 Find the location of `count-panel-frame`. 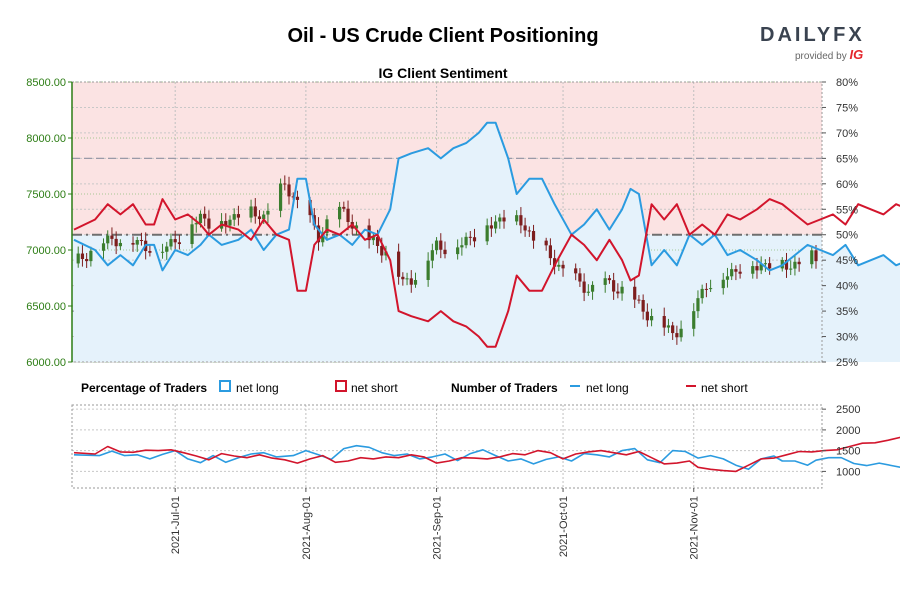

count-panel-frame is located at coordinates (447, 446).